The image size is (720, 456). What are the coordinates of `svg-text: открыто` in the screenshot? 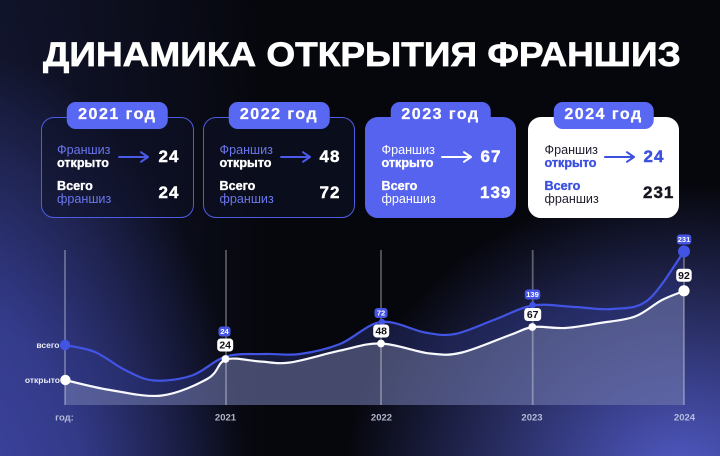 It's located at (42, 380).